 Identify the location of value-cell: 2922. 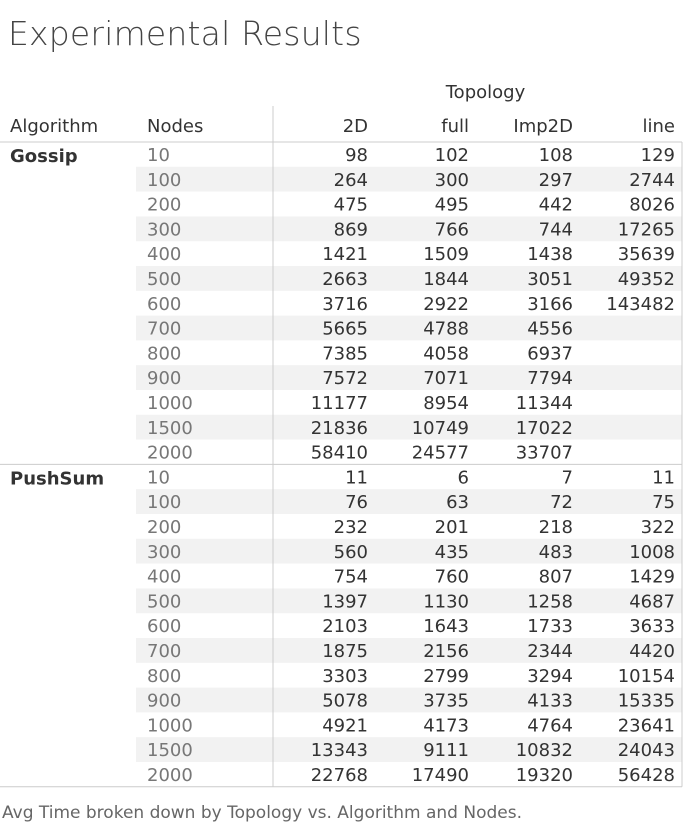
(446, 304).